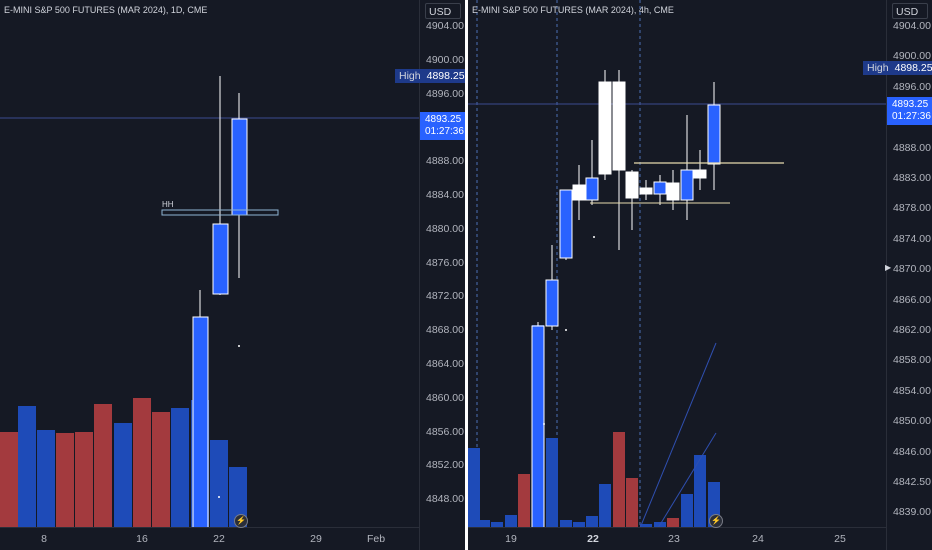 This screenshot has width=932, height=550. Describe the element at coordinates (210, 538) in the screenshot. I see `time-axis: 8 16 22 29 Feb` at that location.